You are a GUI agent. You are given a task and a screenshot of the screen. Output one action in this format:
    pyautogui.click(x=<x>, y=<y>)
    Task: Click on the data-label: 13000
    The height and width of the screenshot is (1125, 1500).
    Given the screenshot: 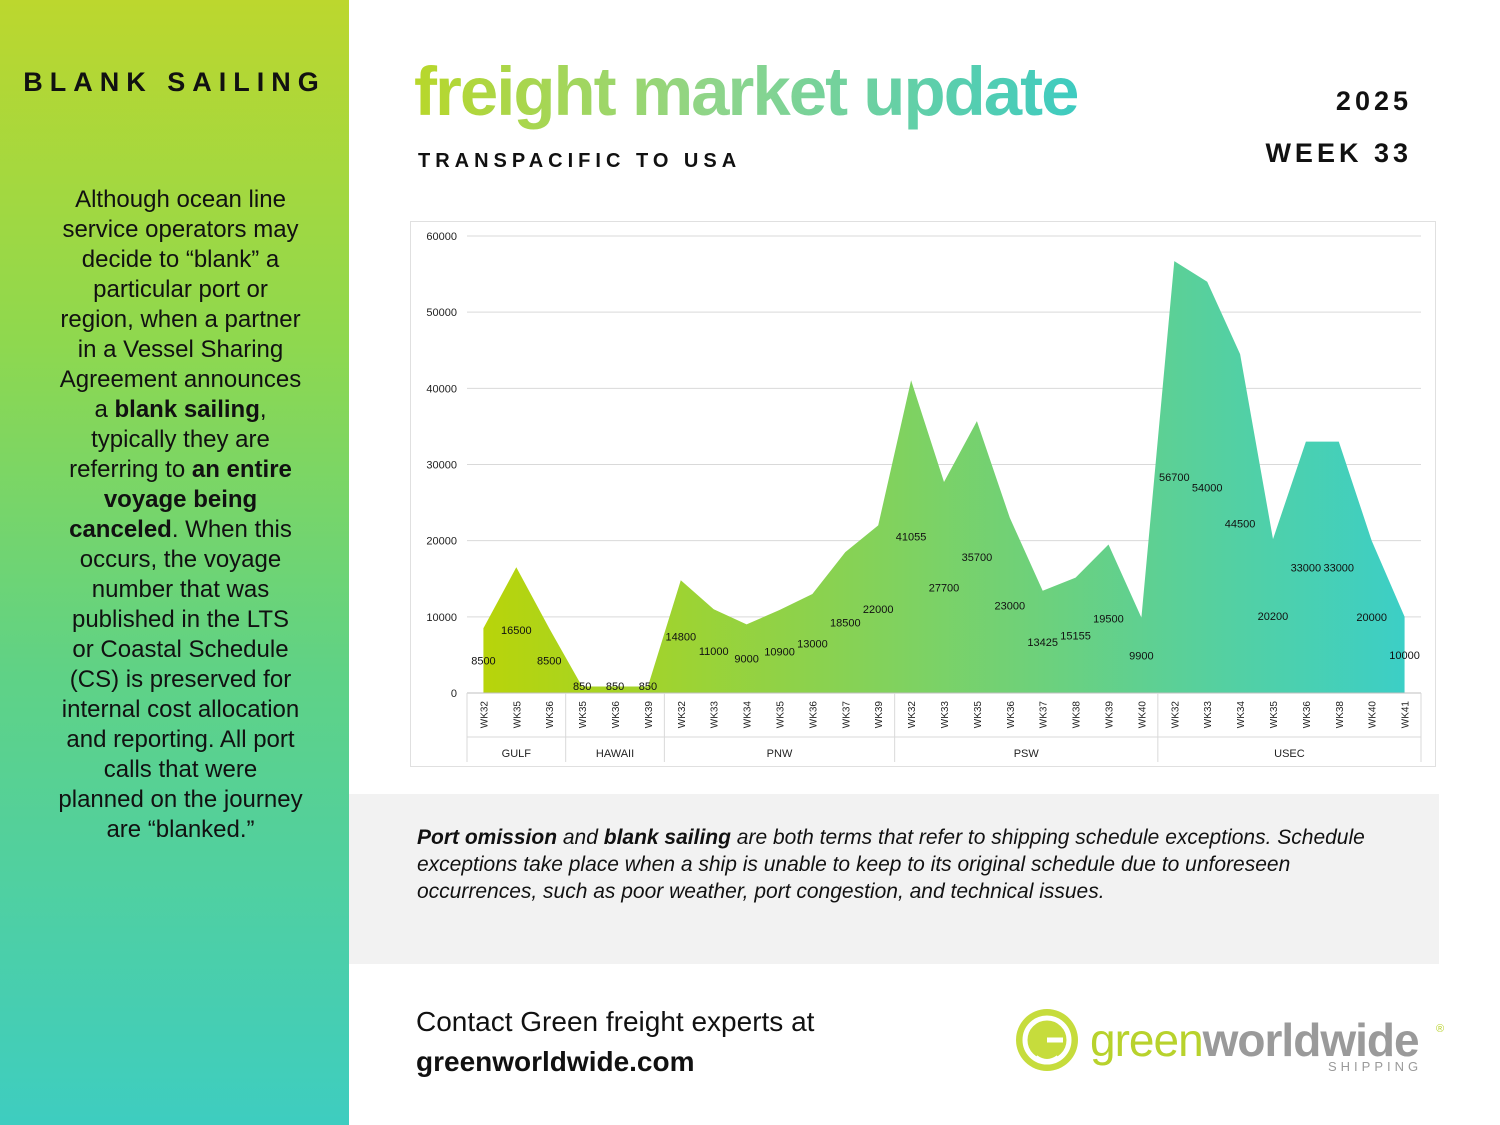 What is the action you would take?
    pyautogui.click(x=812, y=644)
    